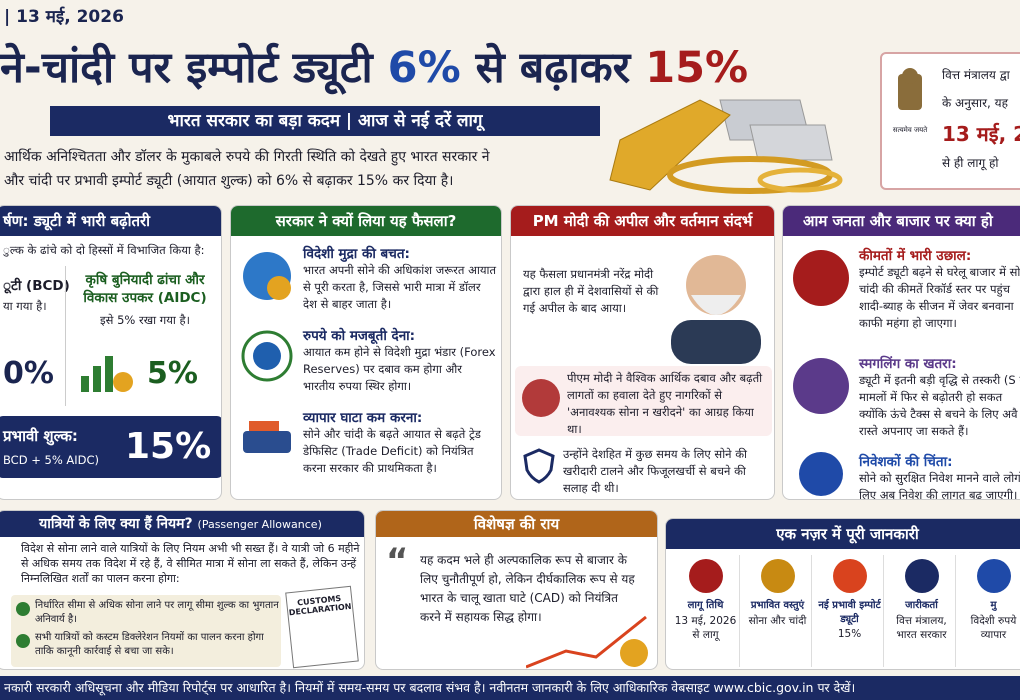 The width and height of the screenshot is (1020, 700). Describe the element at coordinates (777, 605) in the screenshot. I see `summary-label: प्रभावित वस्तुएं` at that location.